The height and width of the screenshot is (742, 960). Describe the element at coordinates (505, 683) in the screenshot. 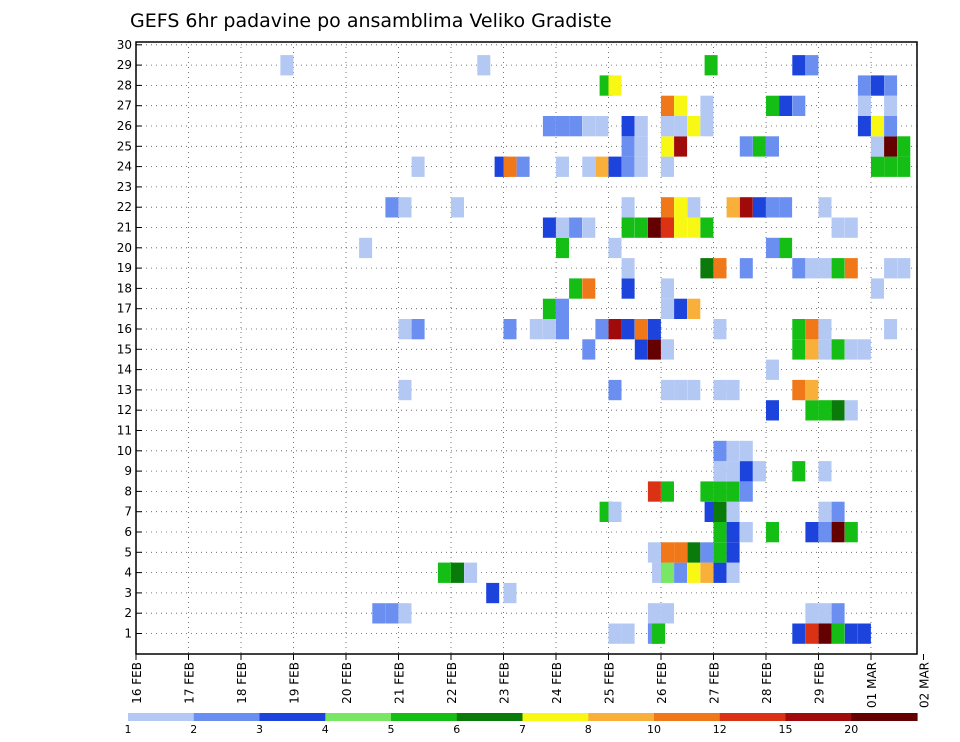

I see `x-tick-label: 23 FEB` at that location.